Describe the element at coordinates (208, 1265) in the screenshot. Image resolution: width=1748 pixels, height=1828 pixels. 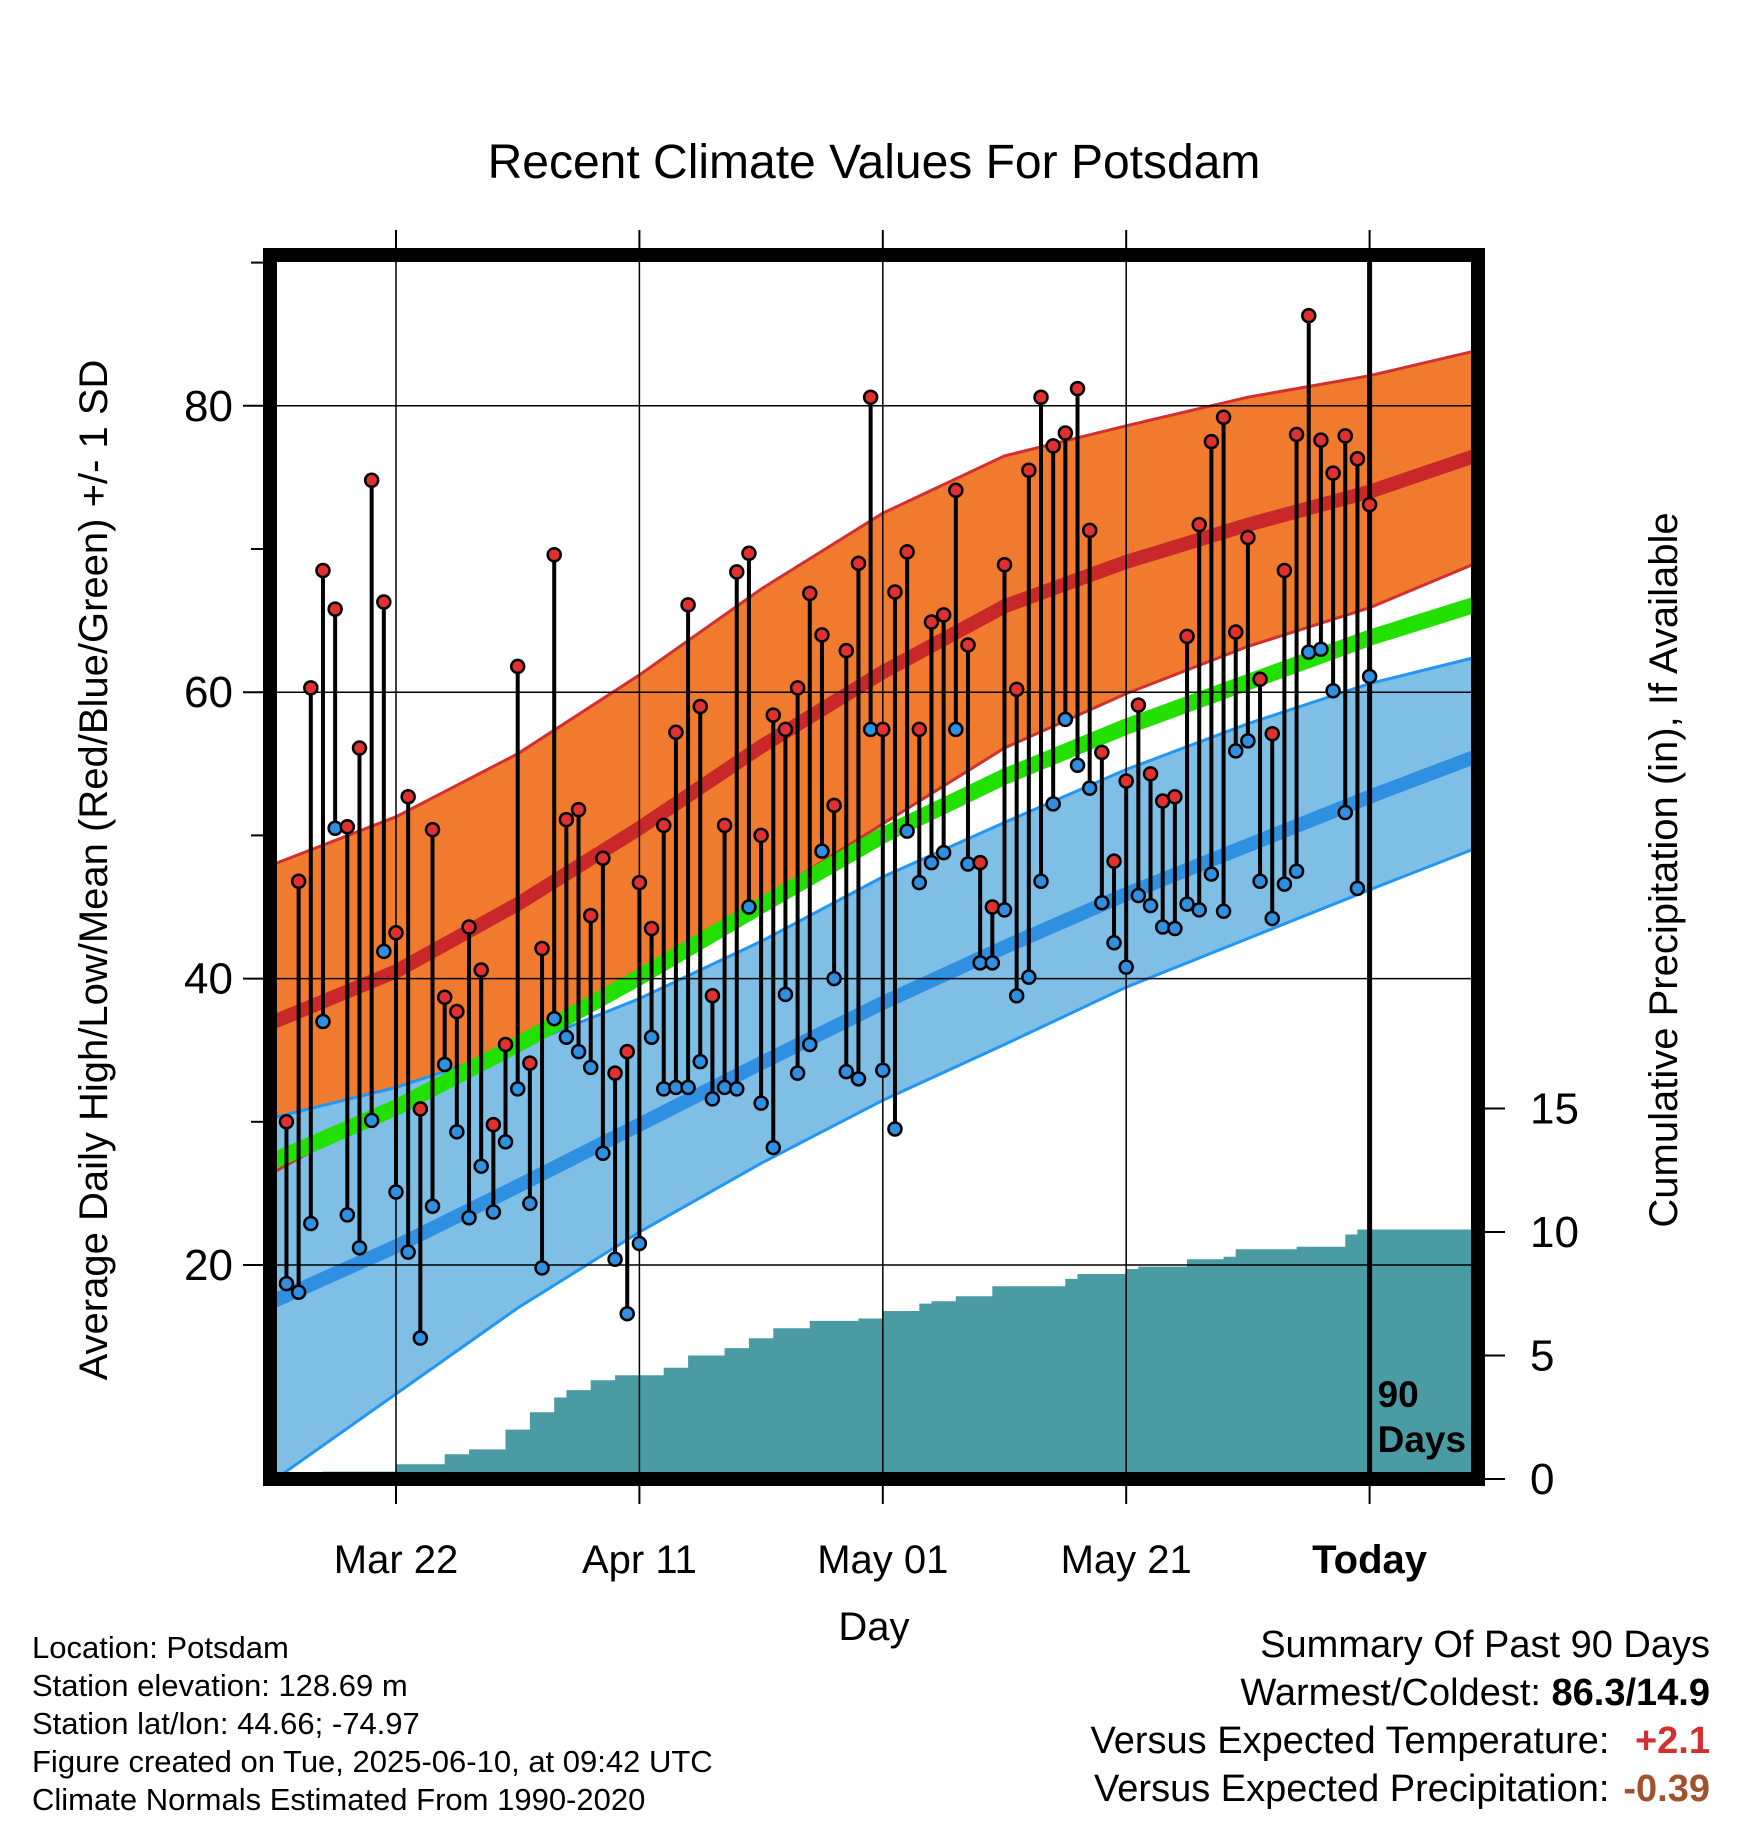
I see `y-tick-label: 20` at that location.